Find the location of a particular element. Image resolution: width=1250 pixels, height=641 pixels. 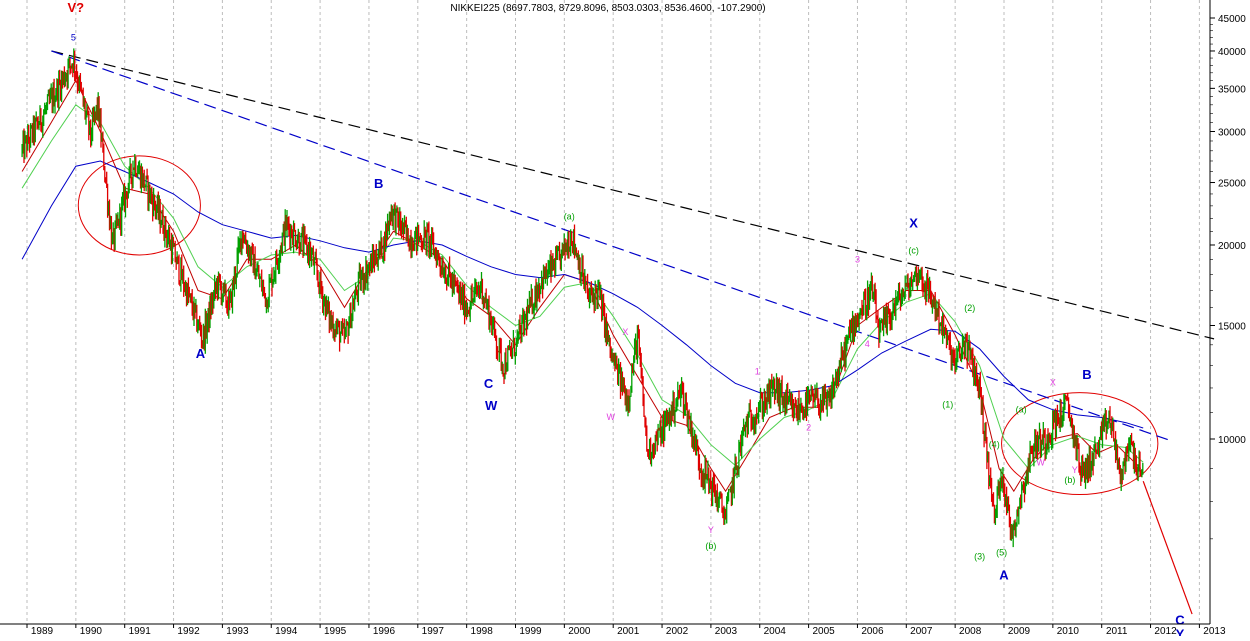

y-tick-label-10000: 10000 is located at coordinates (1232, 440).